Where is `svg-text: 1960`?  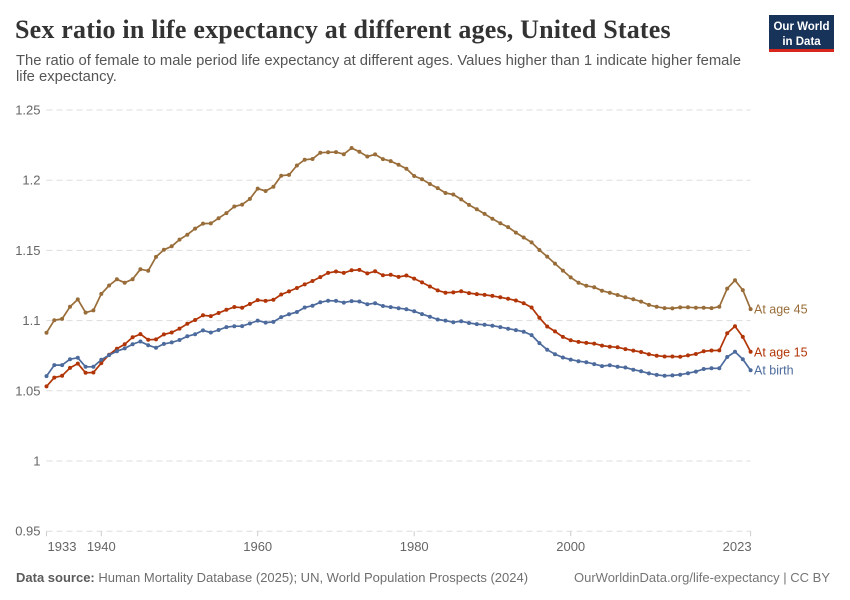 svg-text: 1960 is located at coordinates (257, 546).